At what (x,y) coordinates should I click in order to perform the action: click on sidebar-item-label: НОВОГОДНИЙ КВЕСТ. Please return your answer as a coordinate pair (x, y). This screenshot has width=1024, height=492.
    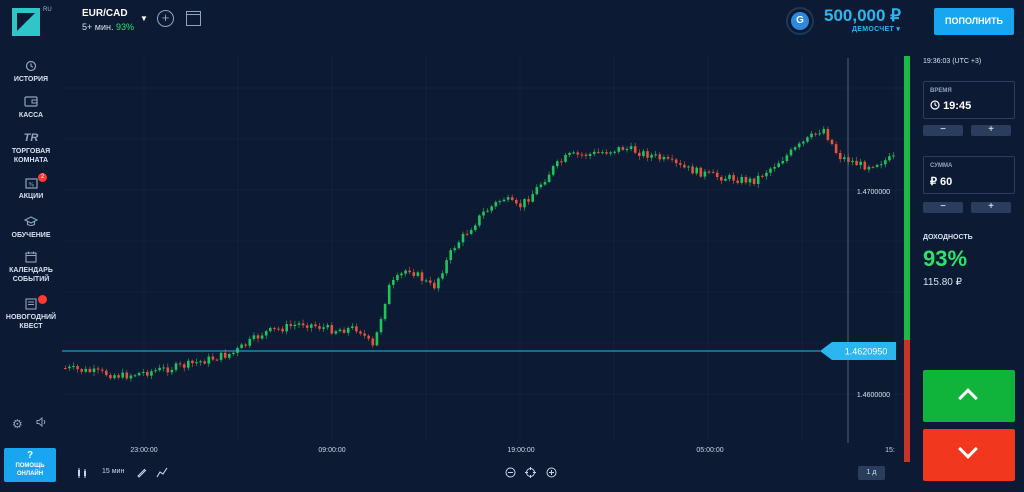
    Looking at the image, I should click on (31, 322).